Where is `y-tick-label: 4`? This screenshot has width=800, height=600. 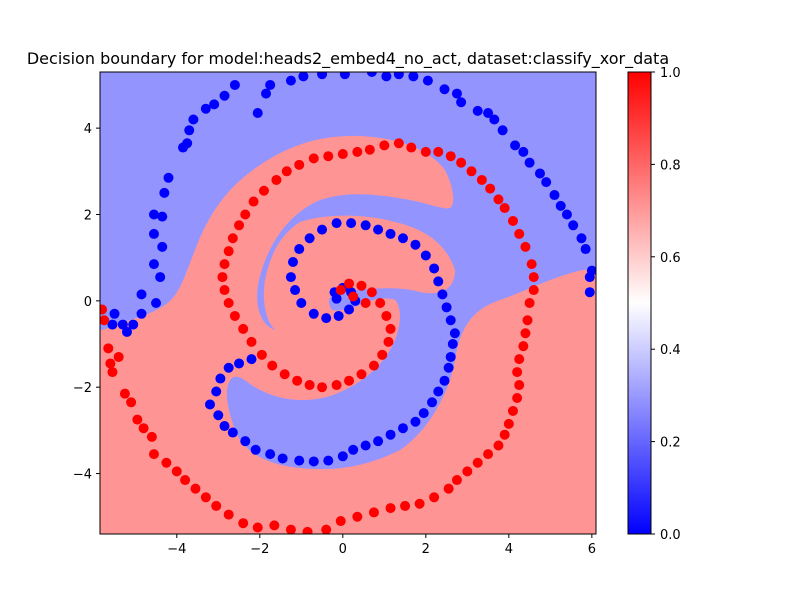
y-tick-label: 4 is located at coordinates (88, 129).